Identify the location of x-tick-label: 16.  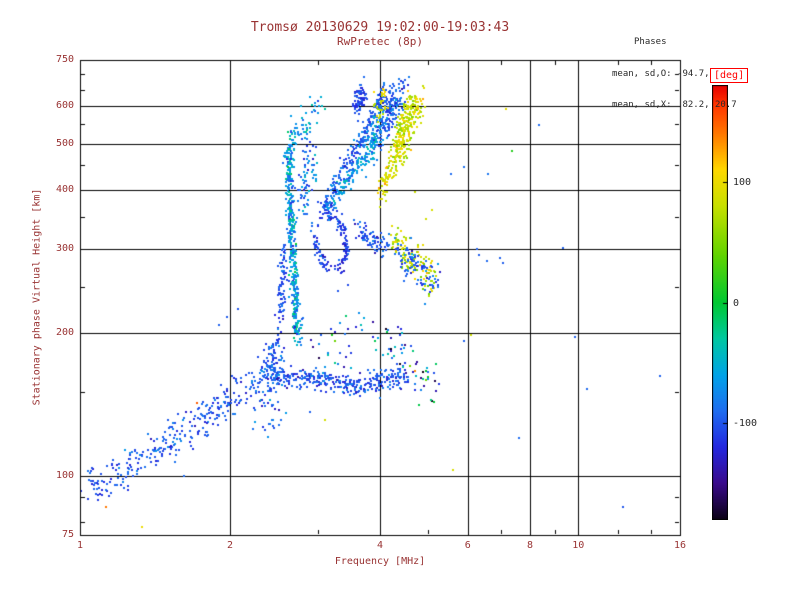
(680, 545).